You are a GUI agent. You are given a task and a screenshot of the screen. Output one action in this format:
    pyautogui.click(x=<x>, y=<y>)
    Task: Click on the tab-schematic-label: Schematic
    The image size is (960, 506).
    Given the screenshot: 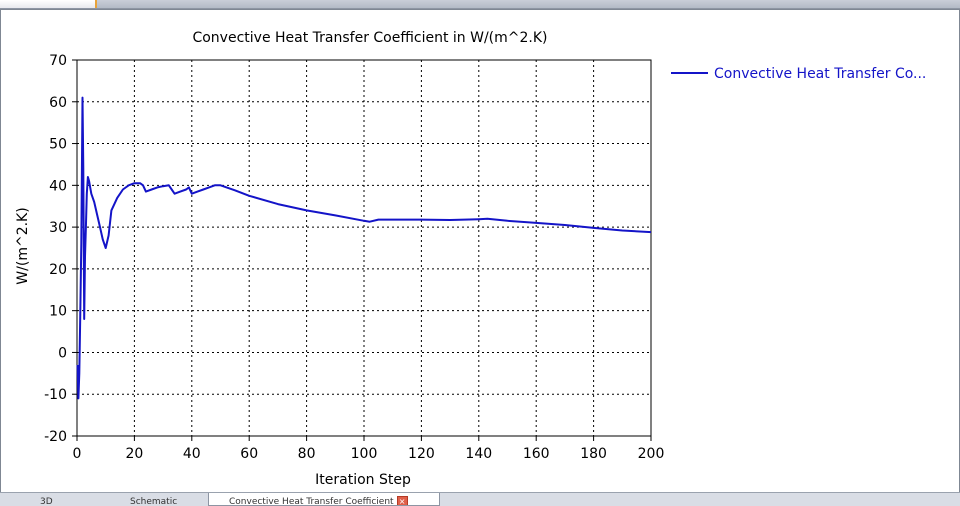 What is the action you would take?
    pyautogui.click(x=154, y=501)
    